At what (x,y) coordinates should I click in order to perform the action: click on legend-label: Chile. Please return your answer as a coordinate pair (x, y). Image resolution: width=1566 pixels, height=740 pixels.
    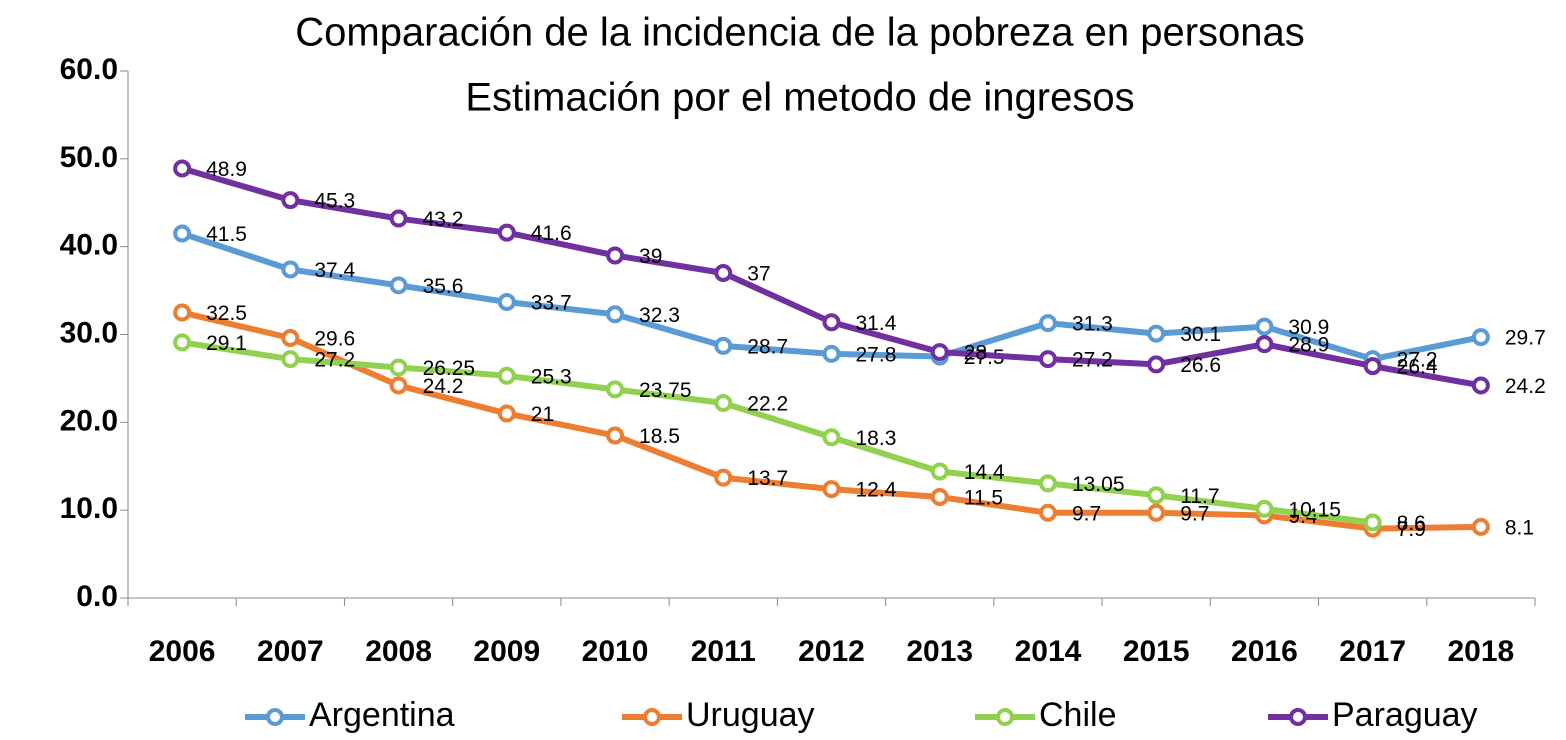
    Looking at the image, I should click on (1077, 715).